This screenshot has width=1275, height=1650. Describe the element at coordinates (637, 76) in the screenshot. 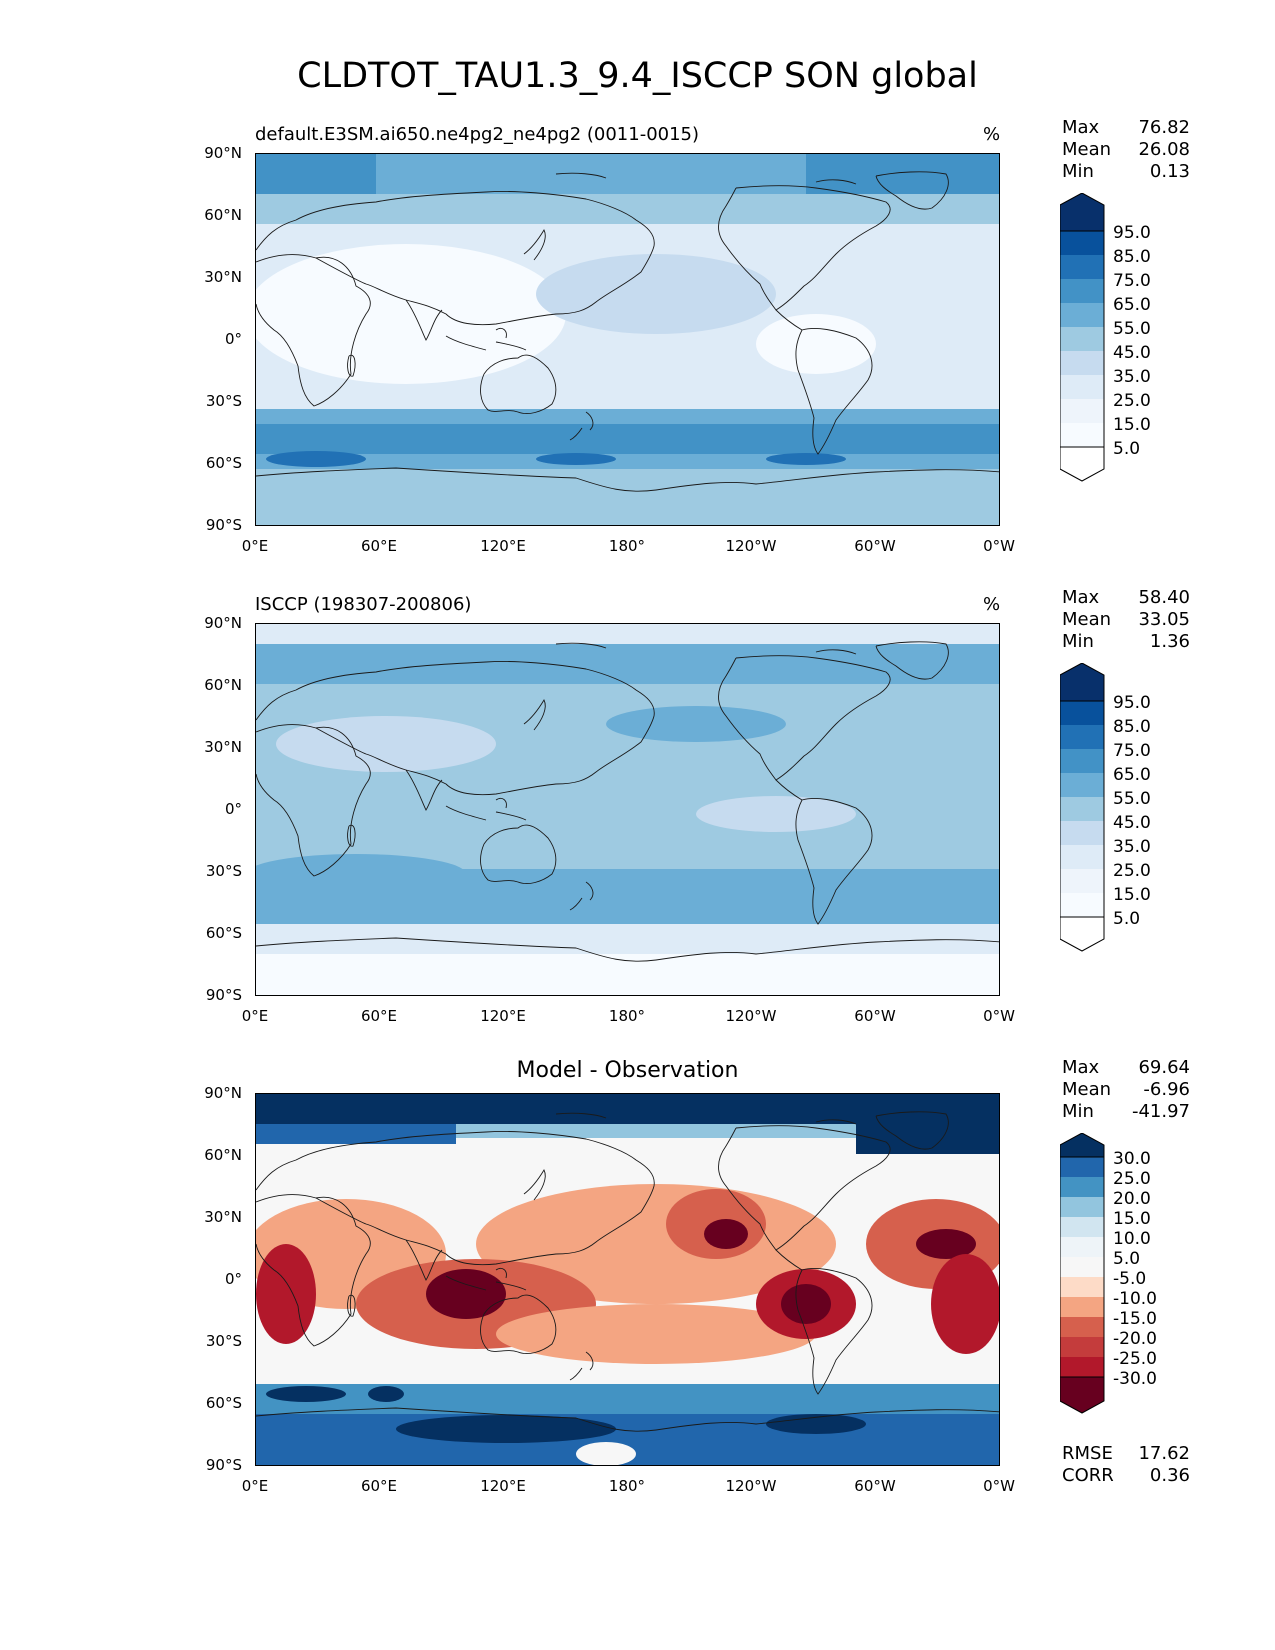

I see `figure-title: CLDTOT_TAU1.3_9.4_ISCCP SON global` at that location.